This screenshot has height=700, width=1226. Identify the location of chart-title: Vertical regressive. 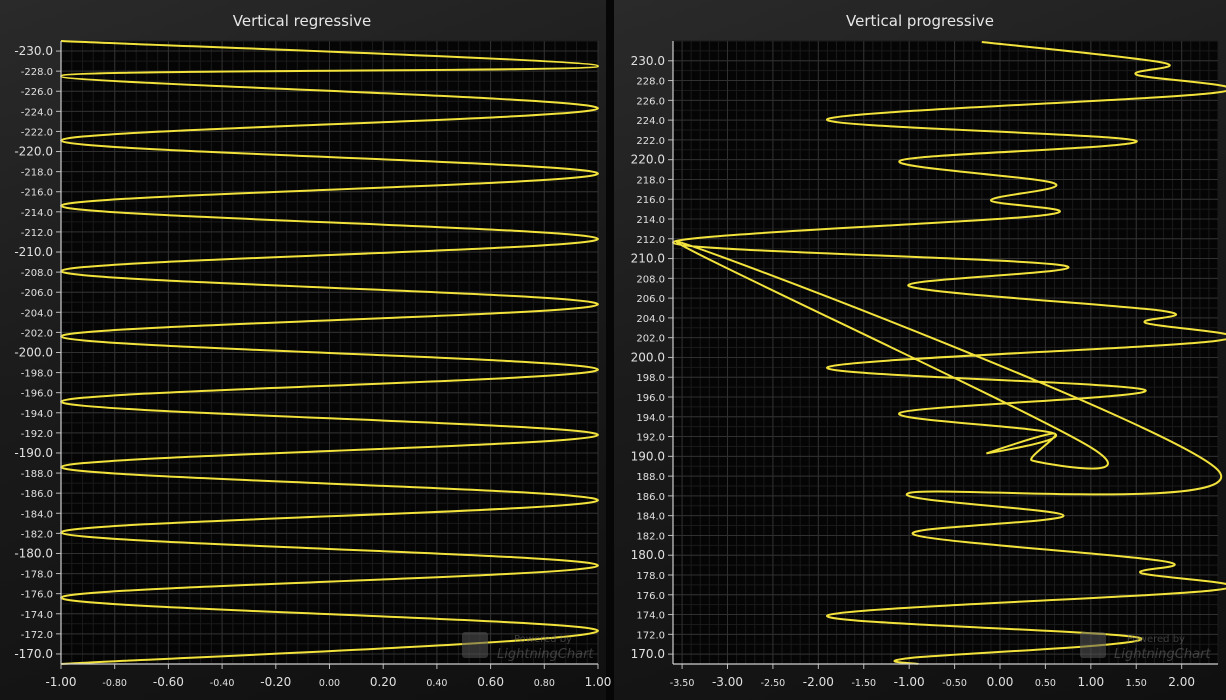
(302, 21).